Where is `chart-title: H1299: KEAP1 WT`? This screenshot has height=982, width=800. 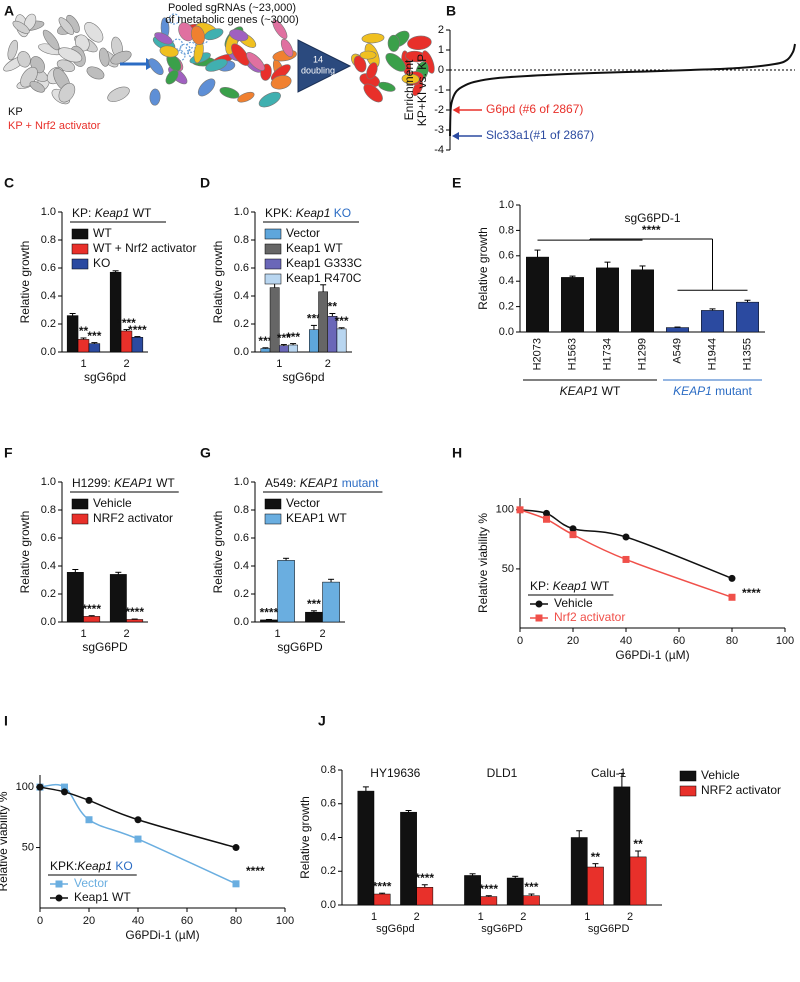 chart-title: H1299: KEAP1 WT is located at coordinates (123, 483).